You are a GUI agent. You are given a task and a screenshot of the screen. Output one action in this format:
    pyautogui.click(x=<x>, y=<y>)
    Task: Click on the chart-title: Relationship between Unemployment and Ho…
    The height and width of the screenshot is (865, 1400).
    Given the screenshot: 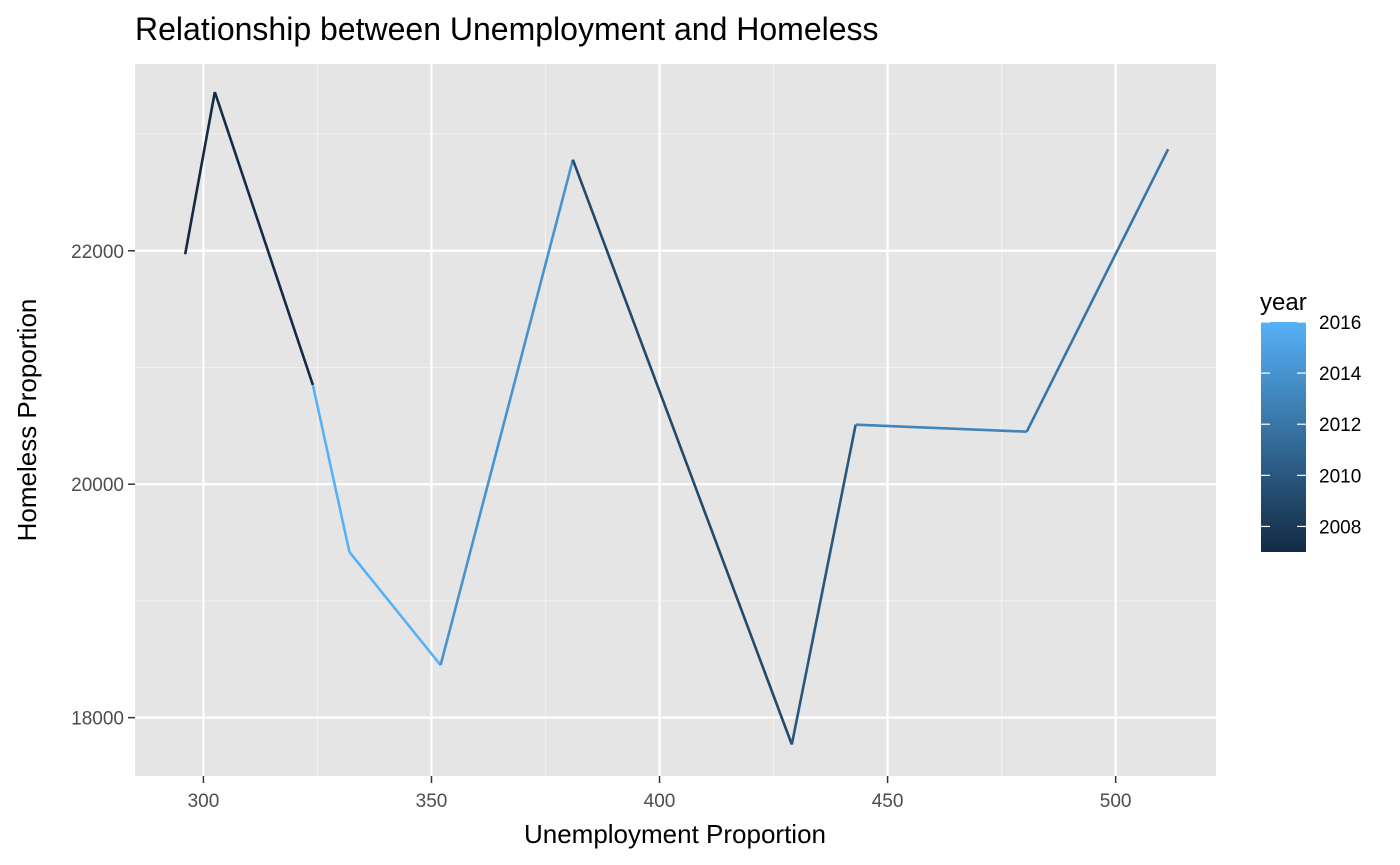 What is the action you would take?
    pyautogui.click(x=507, y=29)
    